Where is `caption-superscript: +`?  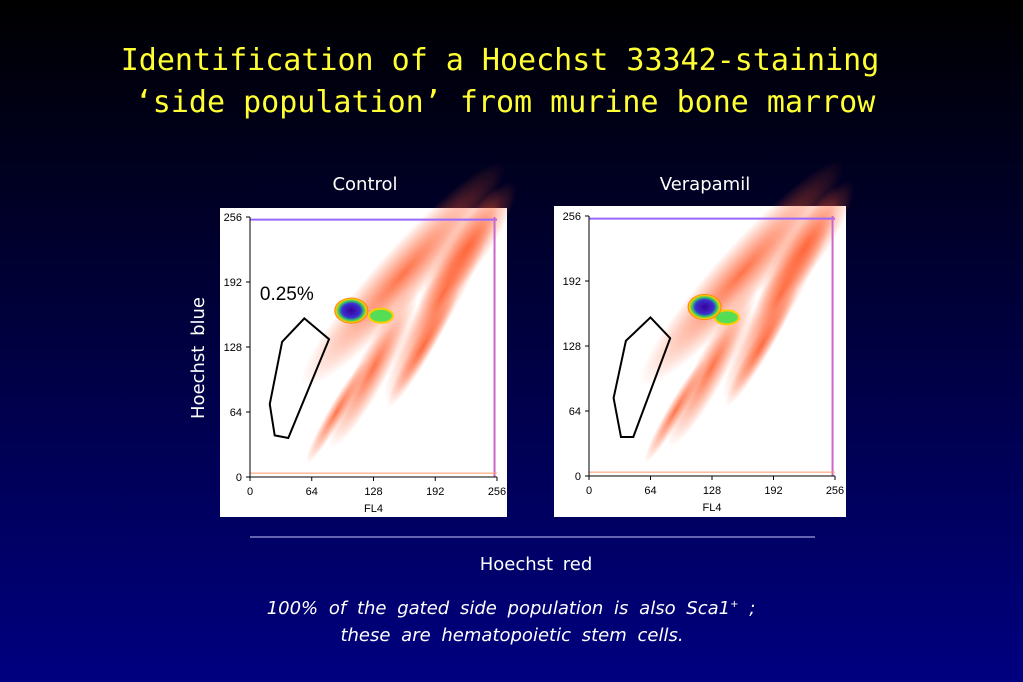 caption-superscript: + is located at coordinates (734, 604).